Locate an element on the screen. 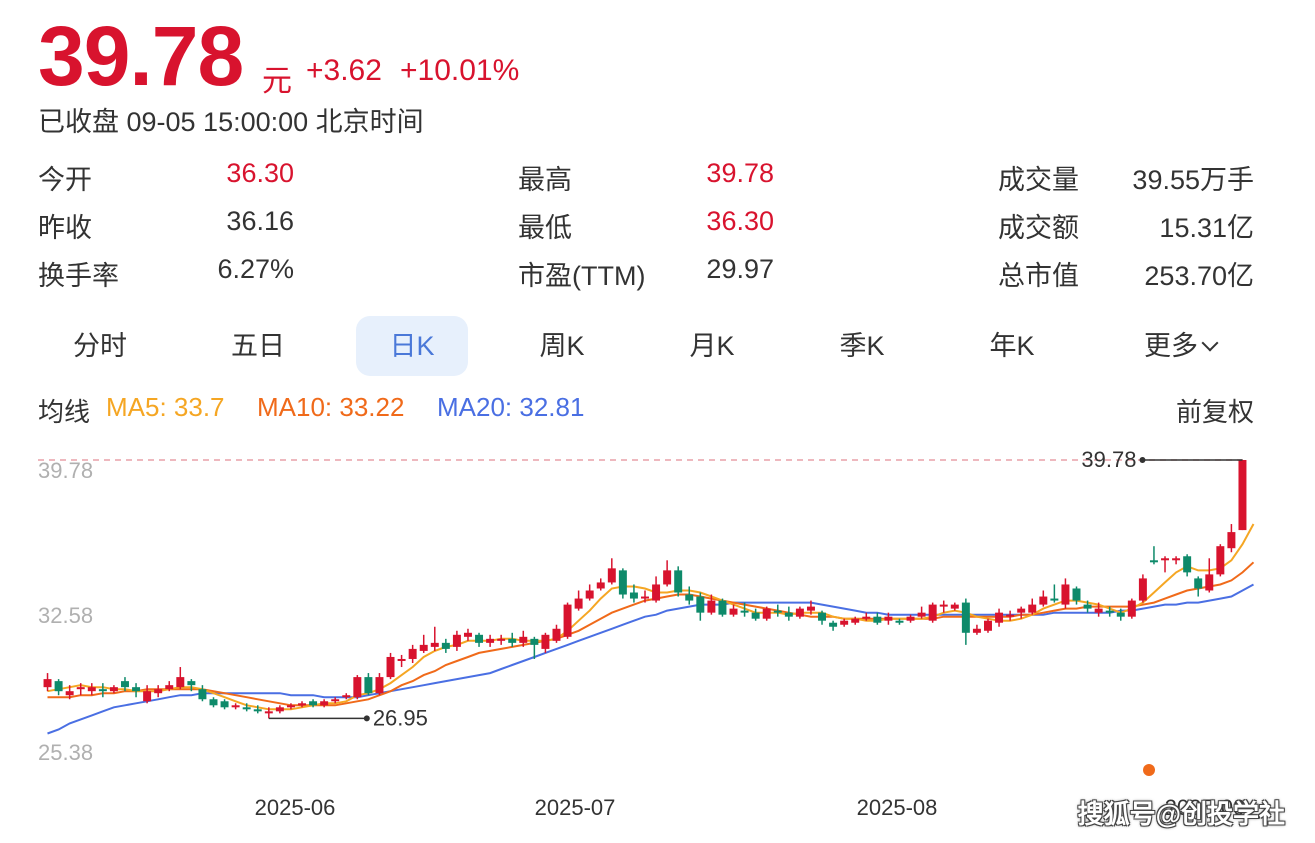 This screenshot has height=843, width=1315. stat-label-open: 今开 is located at coordinates (65, 180).